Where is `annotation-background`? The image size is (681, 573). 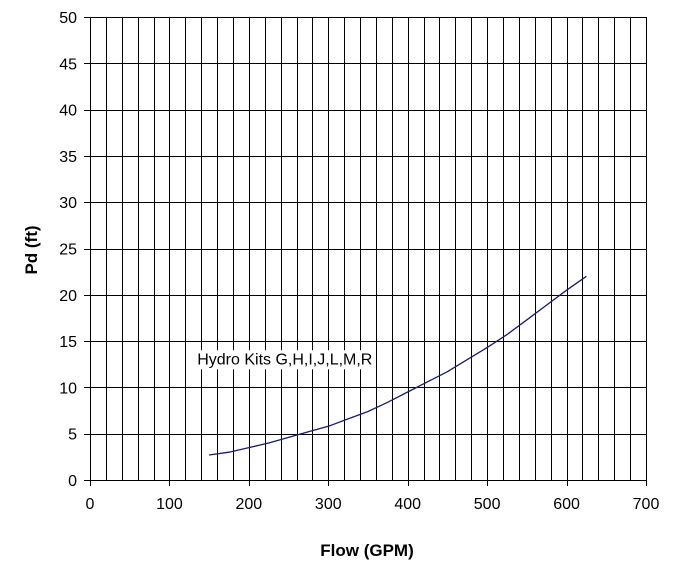
annotation-background is located at coordinates (285, 360).